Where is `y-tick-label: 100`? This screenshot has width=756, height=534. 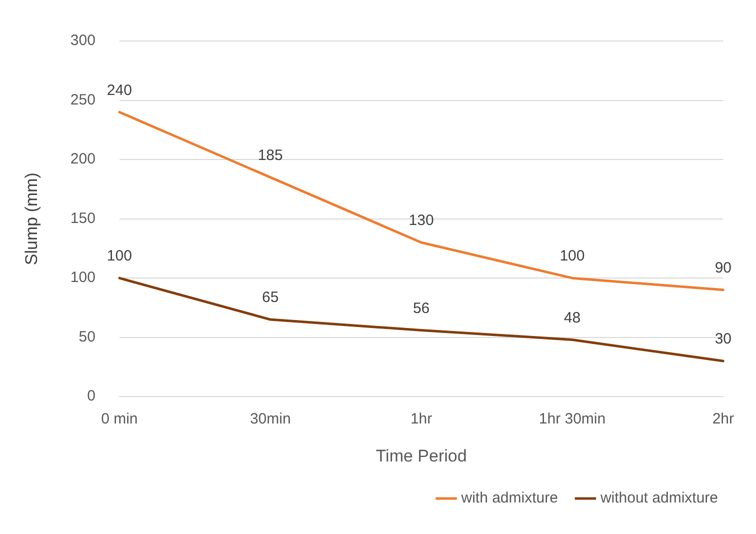 y-tick-label: 100 is located at coordinates (83, 277).